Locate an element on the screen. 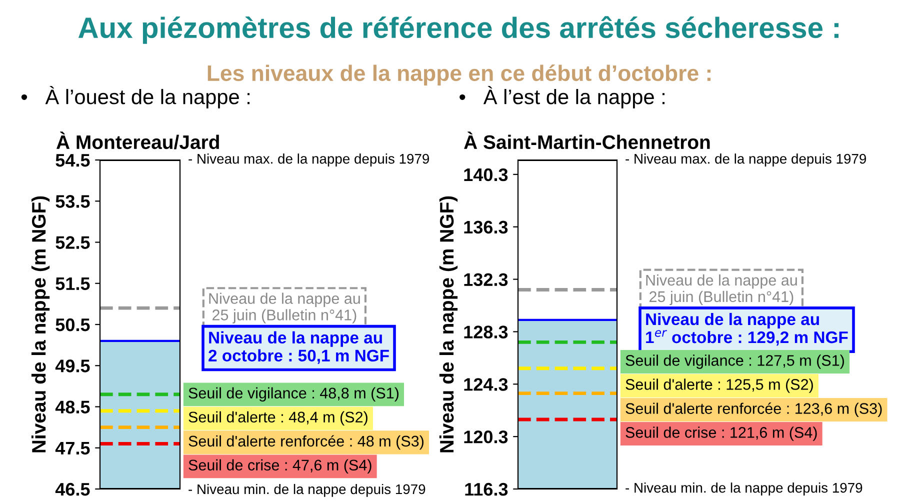 The height and width of the screenshot is (501, 919). y-tick-label: 47.5 is located at coordinates (72, 448).